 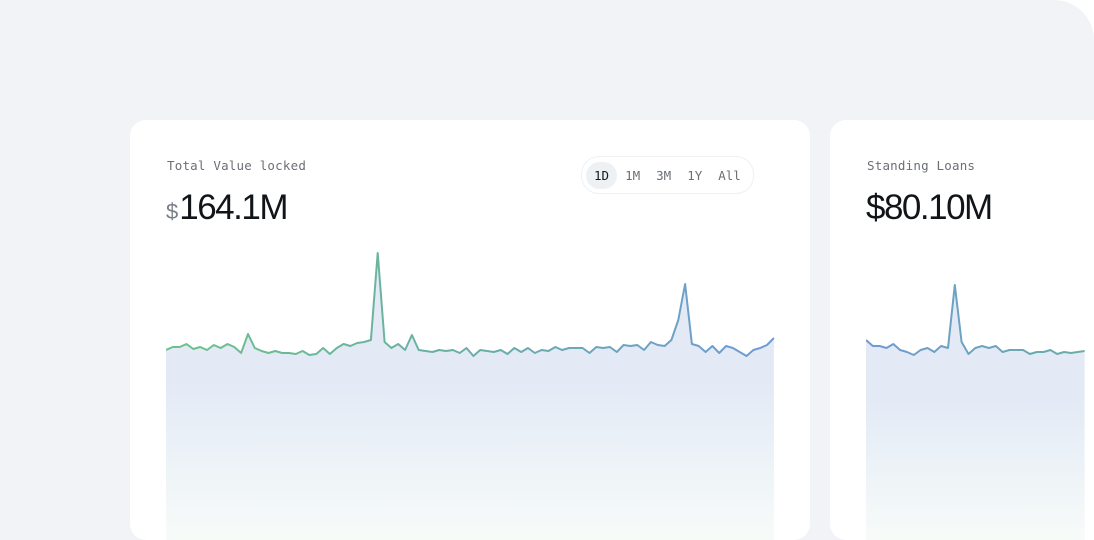 I want to click on range-1m-button: 1M, so click(x=633, y=175).